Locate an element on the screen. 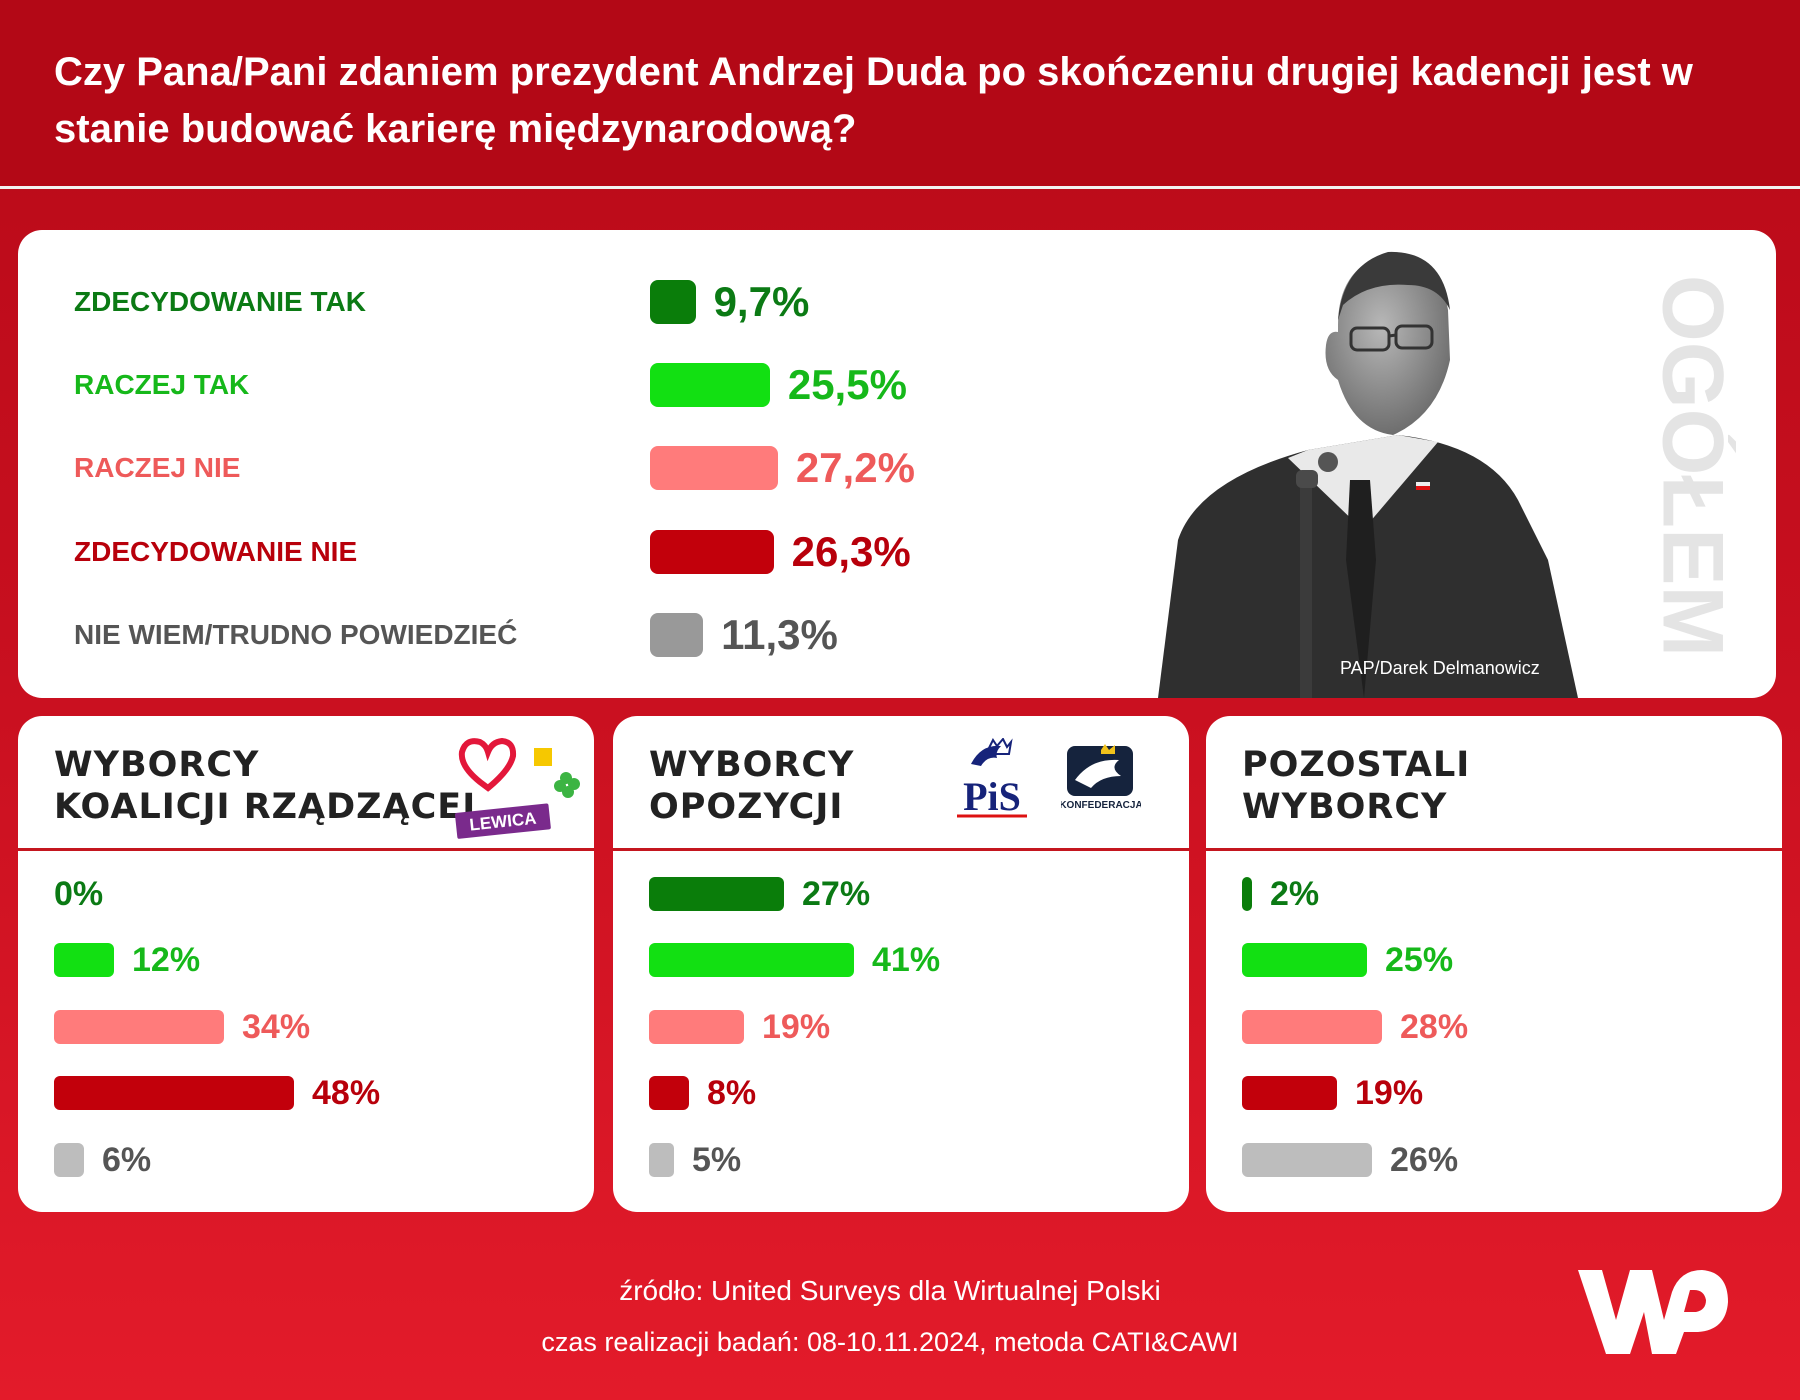  value-label-nie-wiem: 11,3% is located at coordinates (779, 634).